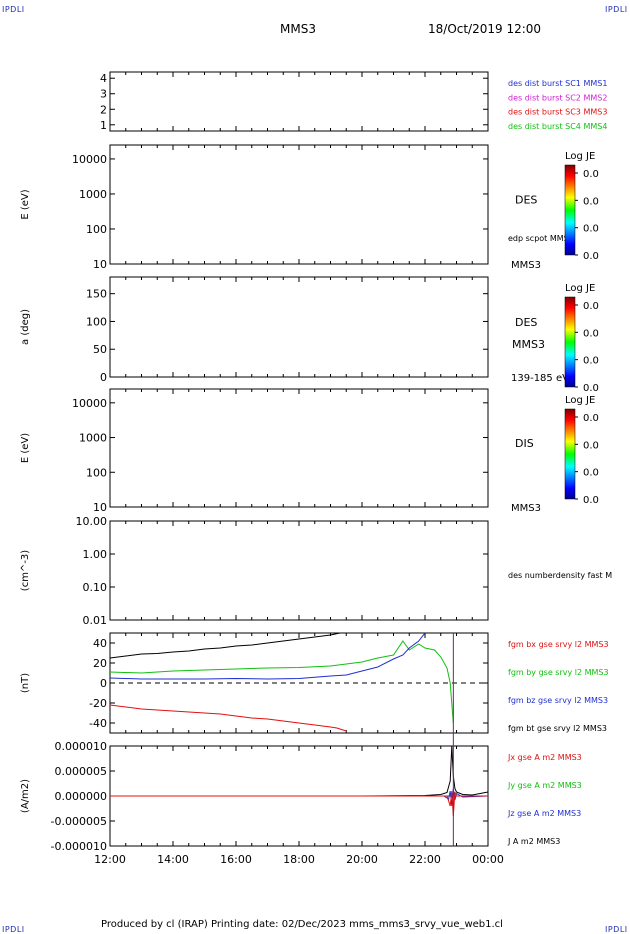 This screenshot has width=630, height=934. What do you see at coordinates (236, 859) in the screenshot?
I see `time-tick-label: 16:00` at bounding box center [236, 859].